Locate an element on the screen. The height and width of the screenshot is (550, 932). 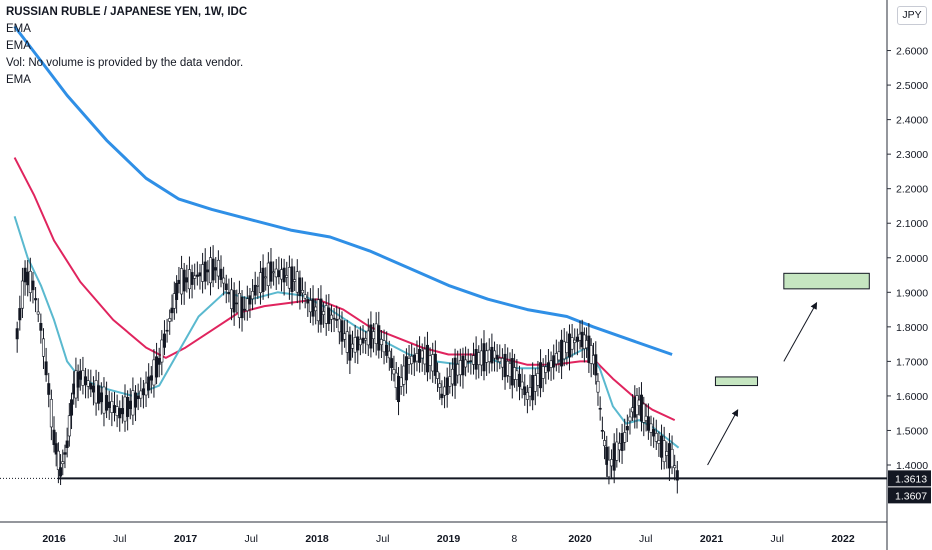
price-tick-label: 1.7000 is located at coordinates (912, 362).